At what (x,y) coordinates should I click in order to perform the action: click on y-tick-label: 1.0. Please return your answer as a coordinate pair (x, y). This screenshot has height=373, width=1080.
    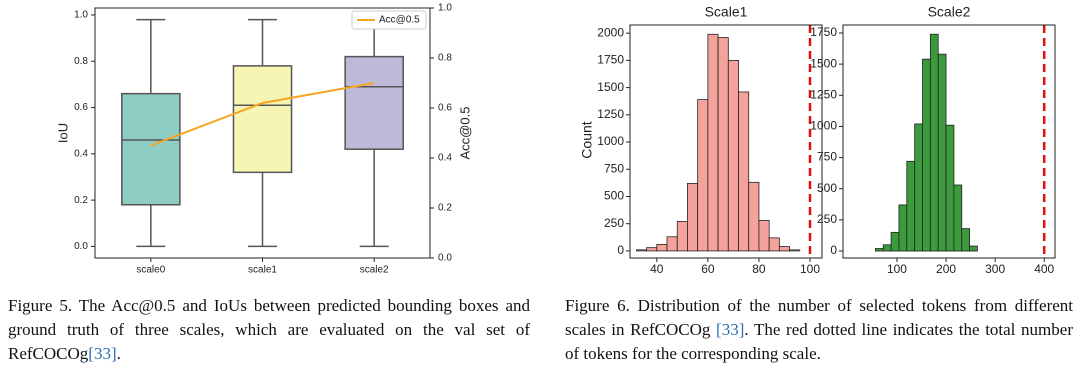
    Looking at the image, I should click on (81, 15).